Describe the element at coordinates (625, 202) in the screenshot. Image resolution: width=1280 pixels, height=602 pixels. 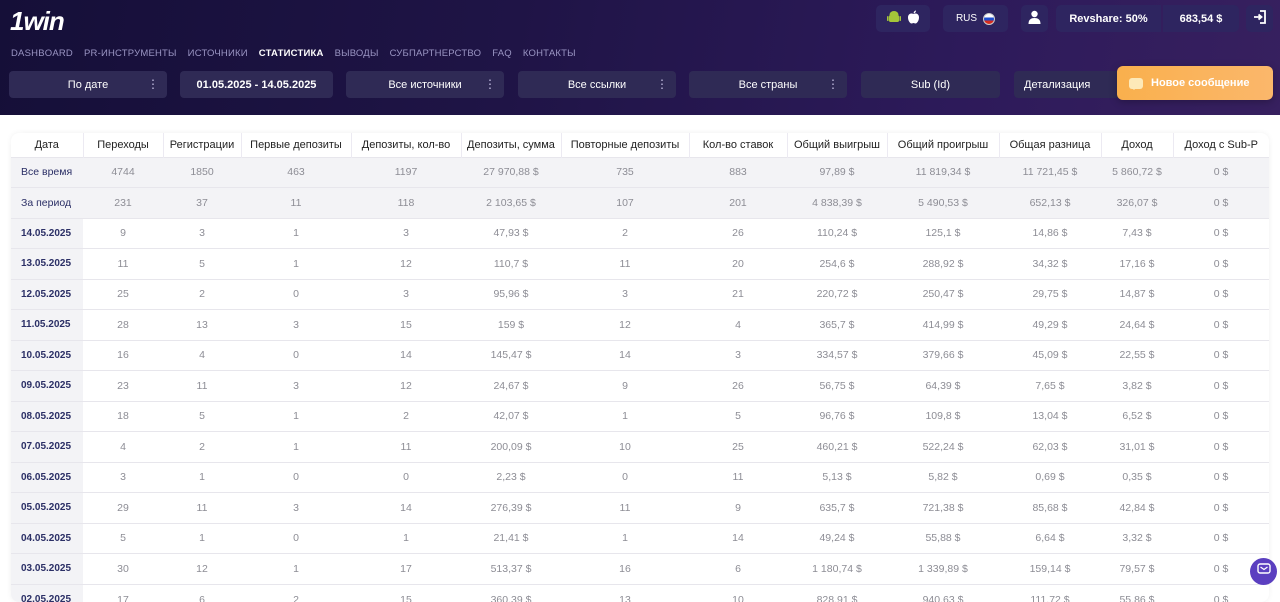
I see `table-cell: 107` at that location.